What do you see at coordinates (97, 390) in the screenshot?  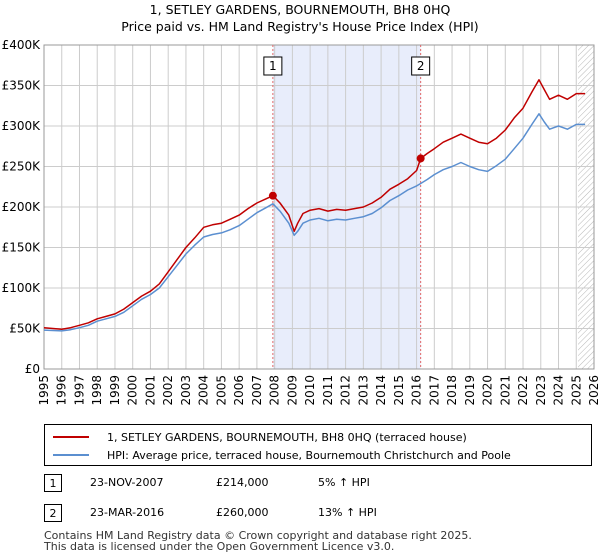 I see `x-tick-label: 1998` at bounding box center [97, 390].